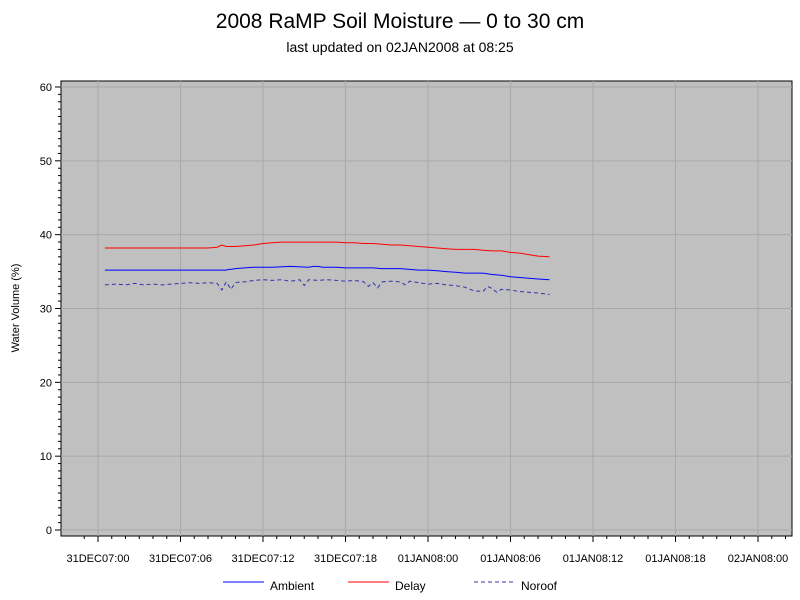 This screenshot has width=800, height=600. I want to click on y-tick-label: 10, so click(46, 457).